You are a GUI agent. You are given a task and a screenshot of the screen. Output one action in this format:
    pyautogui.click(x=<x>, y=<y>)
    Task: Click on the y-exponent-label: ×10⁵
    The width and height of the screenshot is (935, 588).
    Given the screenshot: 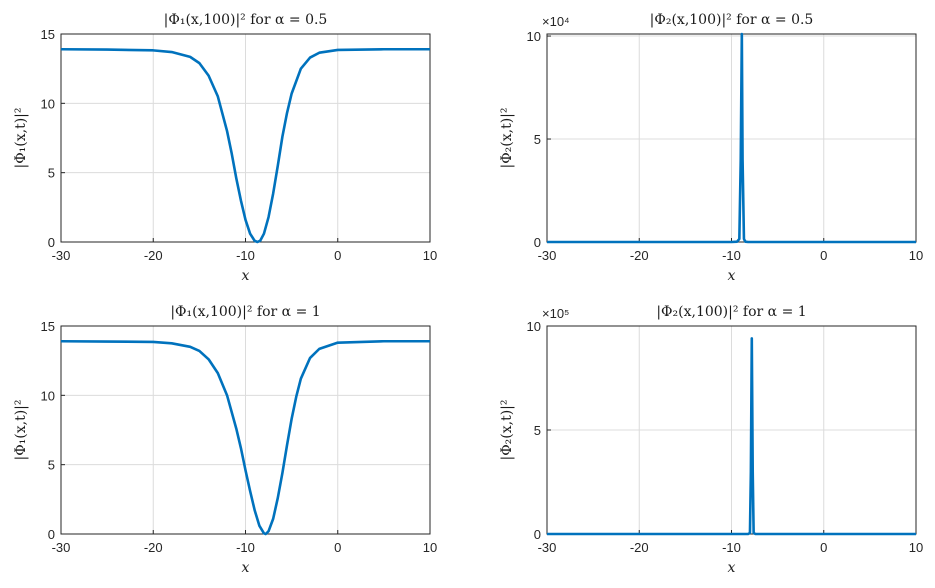 What is the action you would take?
    pyautogui.click(x=555, y=313)
    